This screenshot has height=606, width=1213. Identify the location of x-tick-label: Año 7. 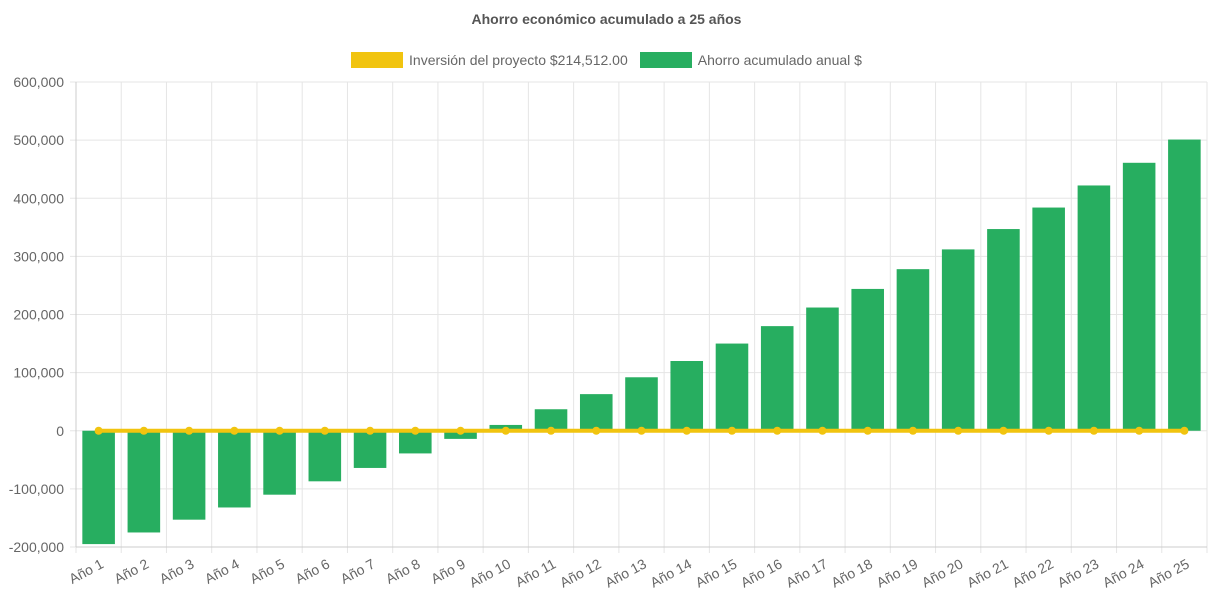
(358, 570).